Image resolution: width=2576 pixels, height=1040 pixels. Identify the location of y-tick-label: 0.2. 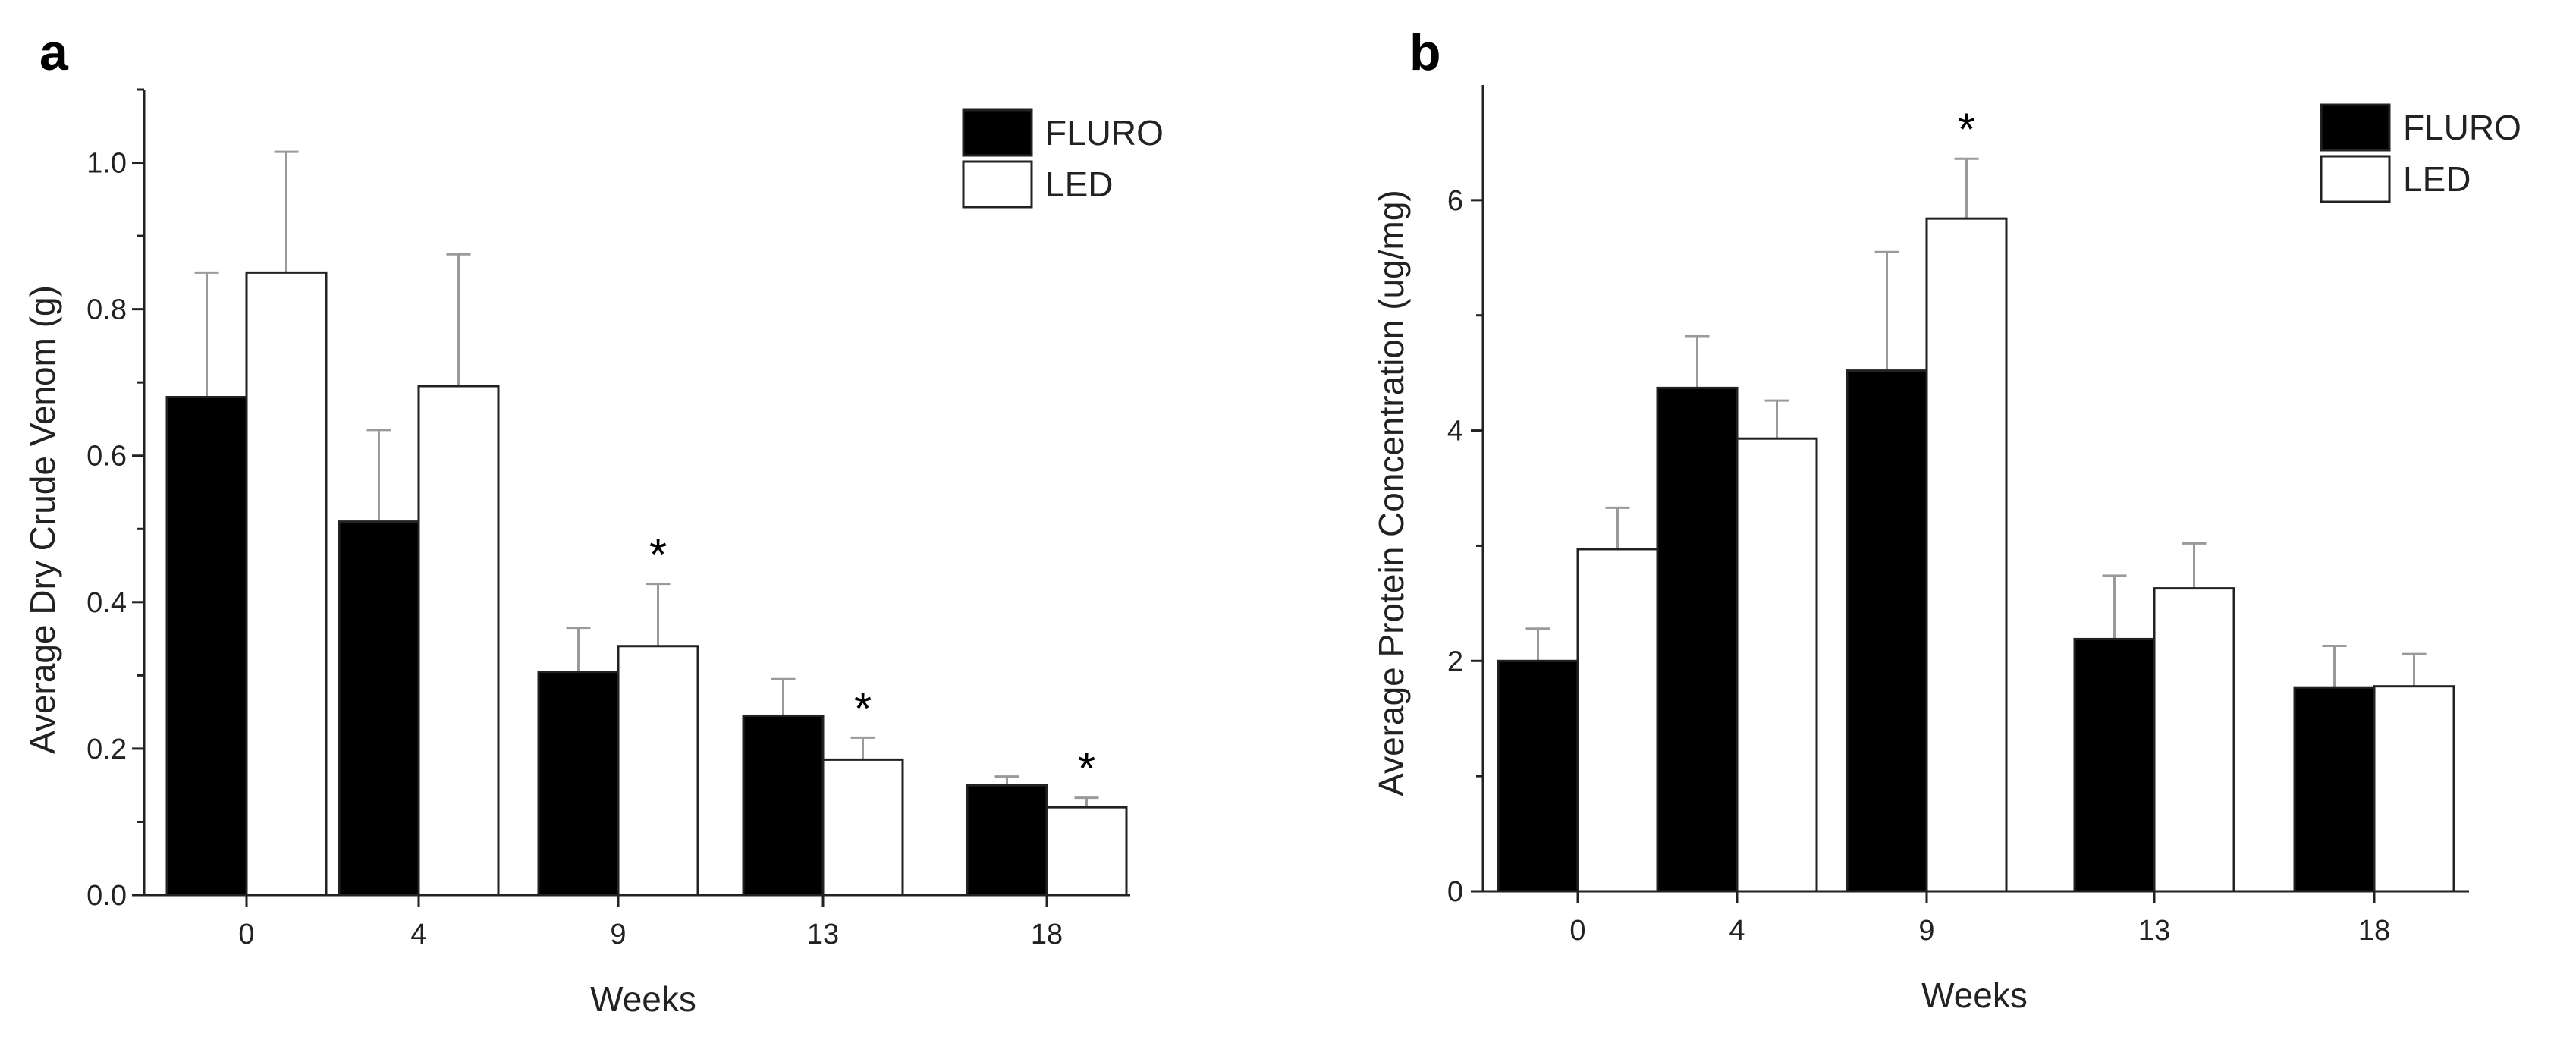
(106, 749).